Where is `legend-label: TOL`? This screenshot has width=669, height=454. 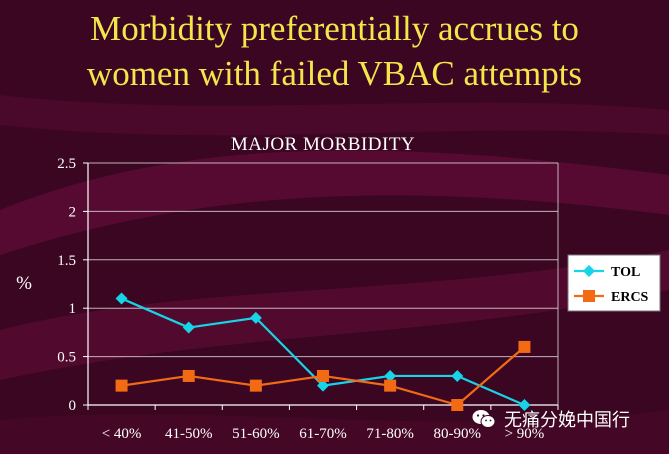 legend-label: TOL is located at coordinates (625, 272).